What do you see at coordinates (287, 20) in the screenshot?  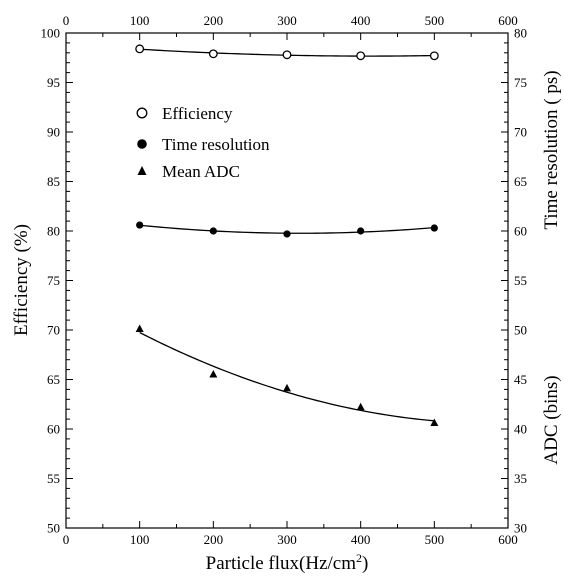 I see `x-tick-label-top: 300` at bounding box center [287, 20].